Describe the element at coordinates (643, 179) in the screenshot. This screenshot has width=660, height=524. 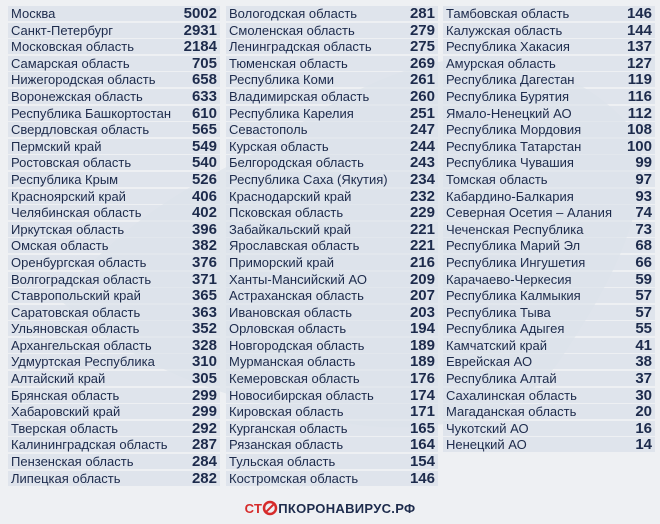
I see `case-count: 97` at that location.